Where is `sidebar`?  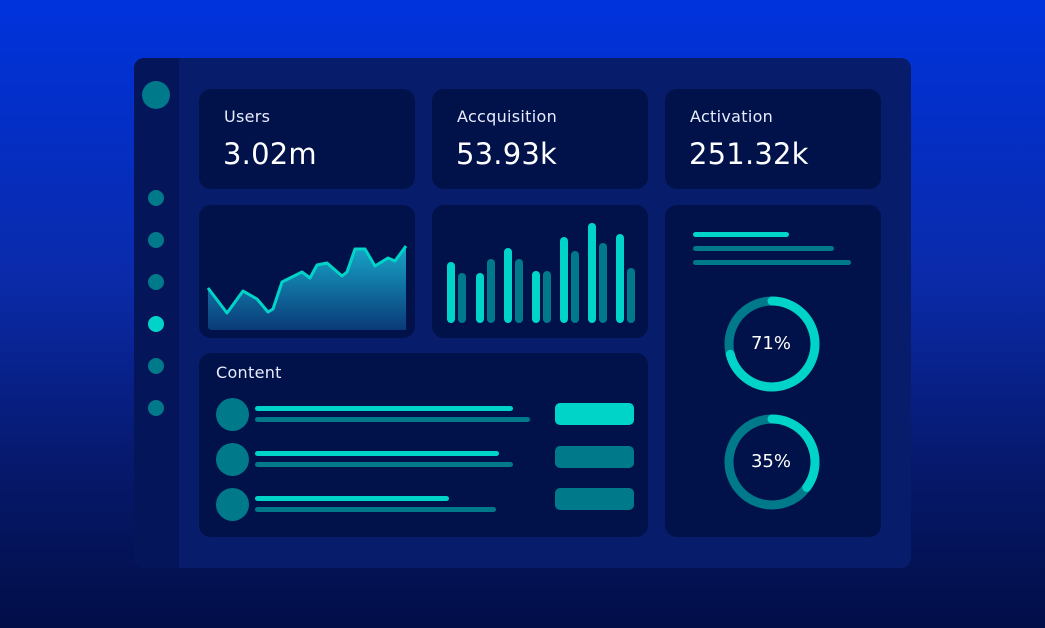 sidebar is located at coordinates (156, 313).